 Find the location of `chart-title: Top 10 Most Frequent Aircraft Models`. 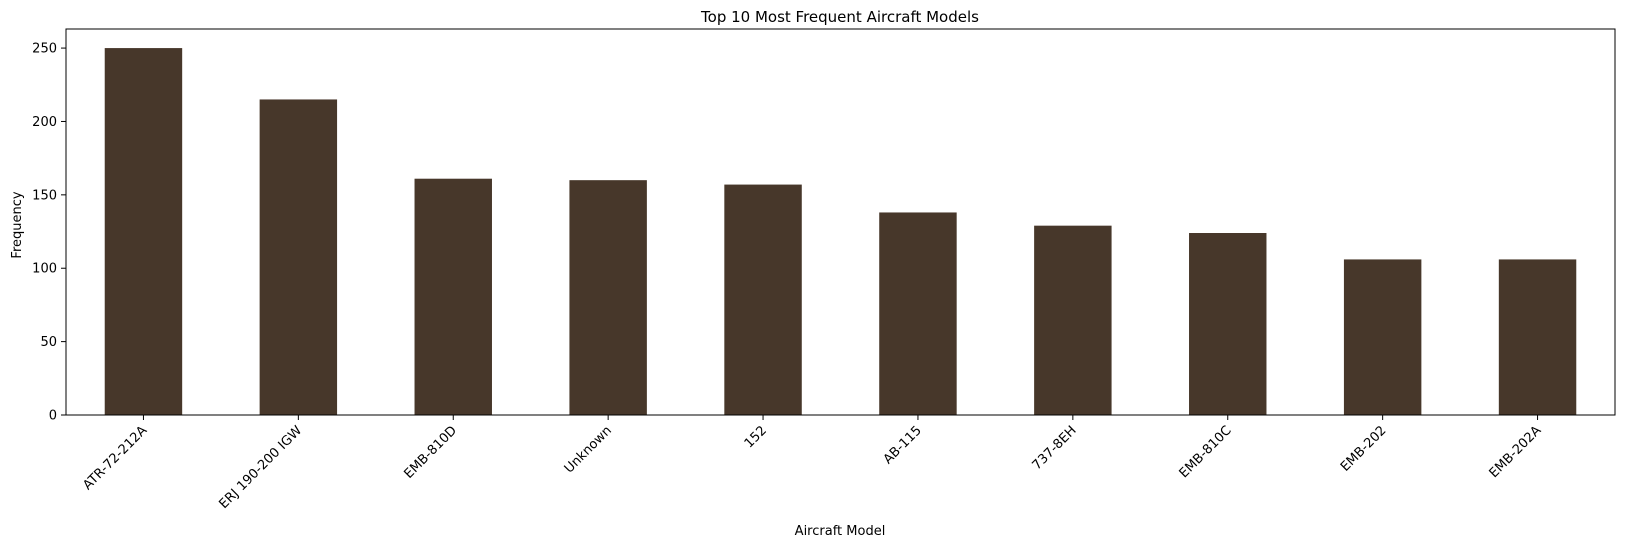

chart-title: Top 10 Most Frequent Aircraft Models is located at coordinates (839, 17).